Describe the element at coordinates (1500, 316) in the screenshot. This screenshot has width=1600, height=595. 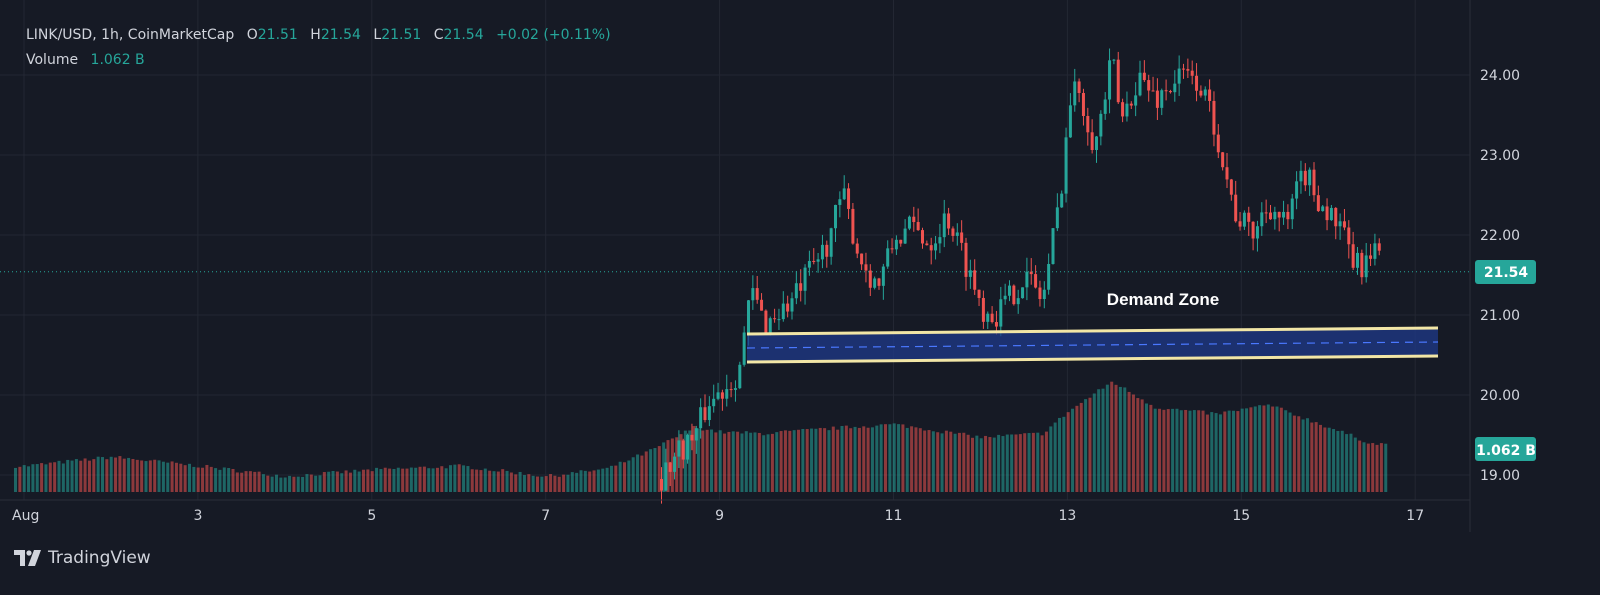
I see `price-tick-label: 21.00` at that location.